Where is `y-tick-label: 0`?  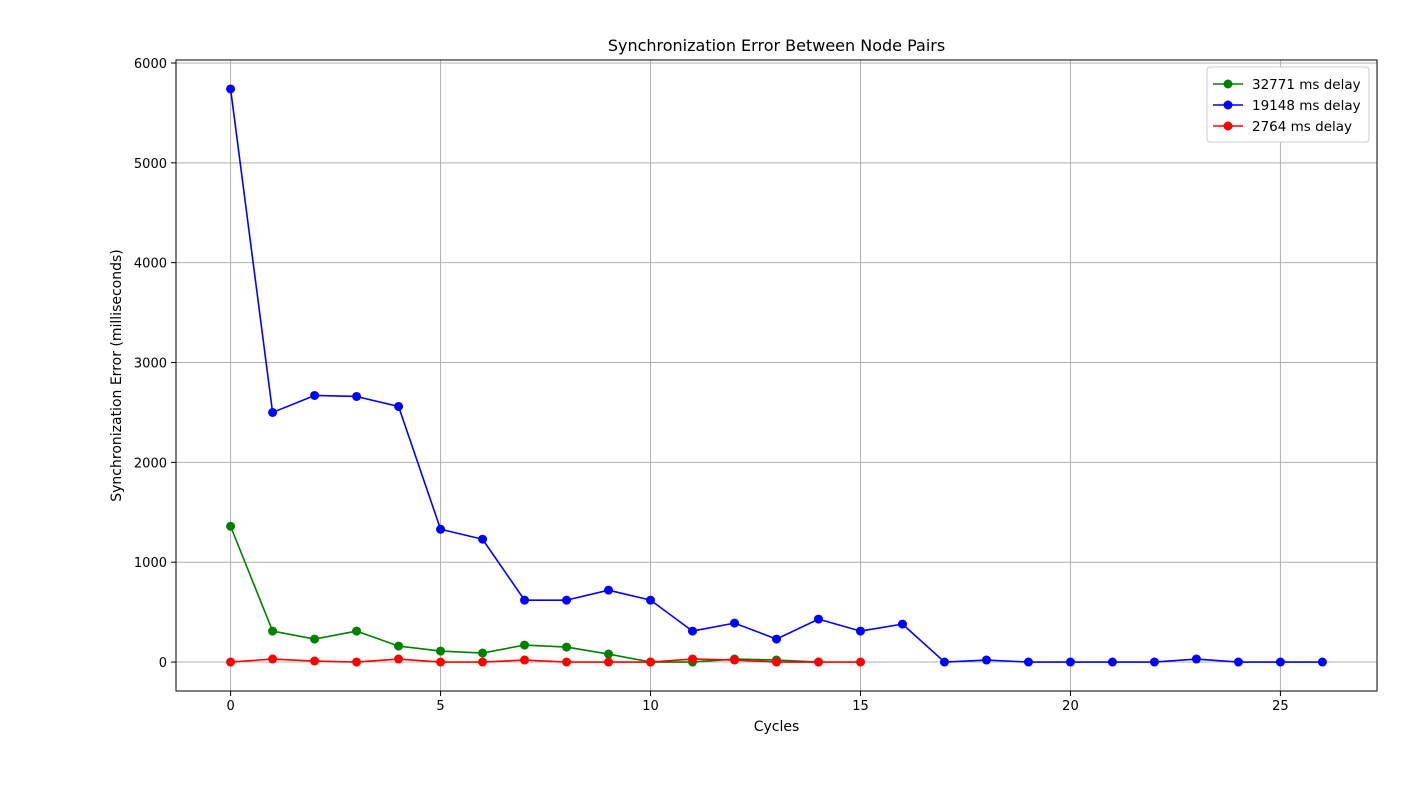 y-tick-label: 0 is located at coordinates (163, 663).